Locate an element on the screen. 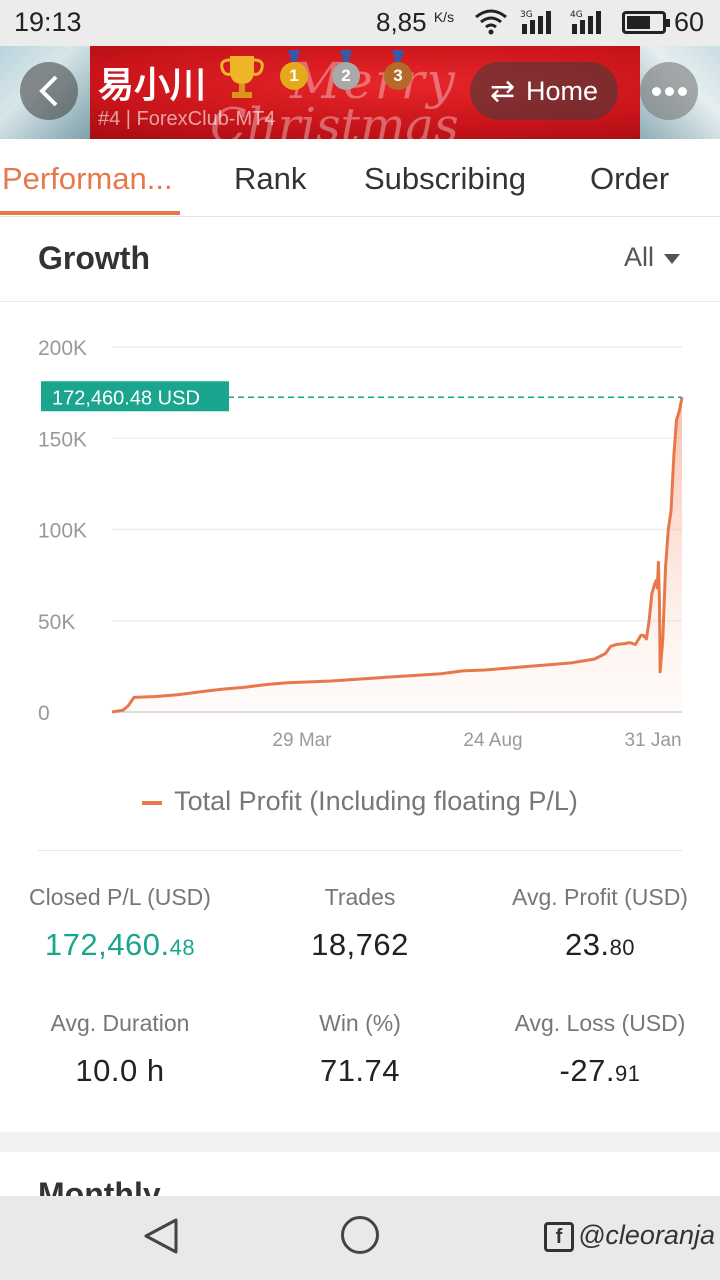 This screenshot has width=720, height=1280. tab-order: Order is located at coordinates (630, 178).